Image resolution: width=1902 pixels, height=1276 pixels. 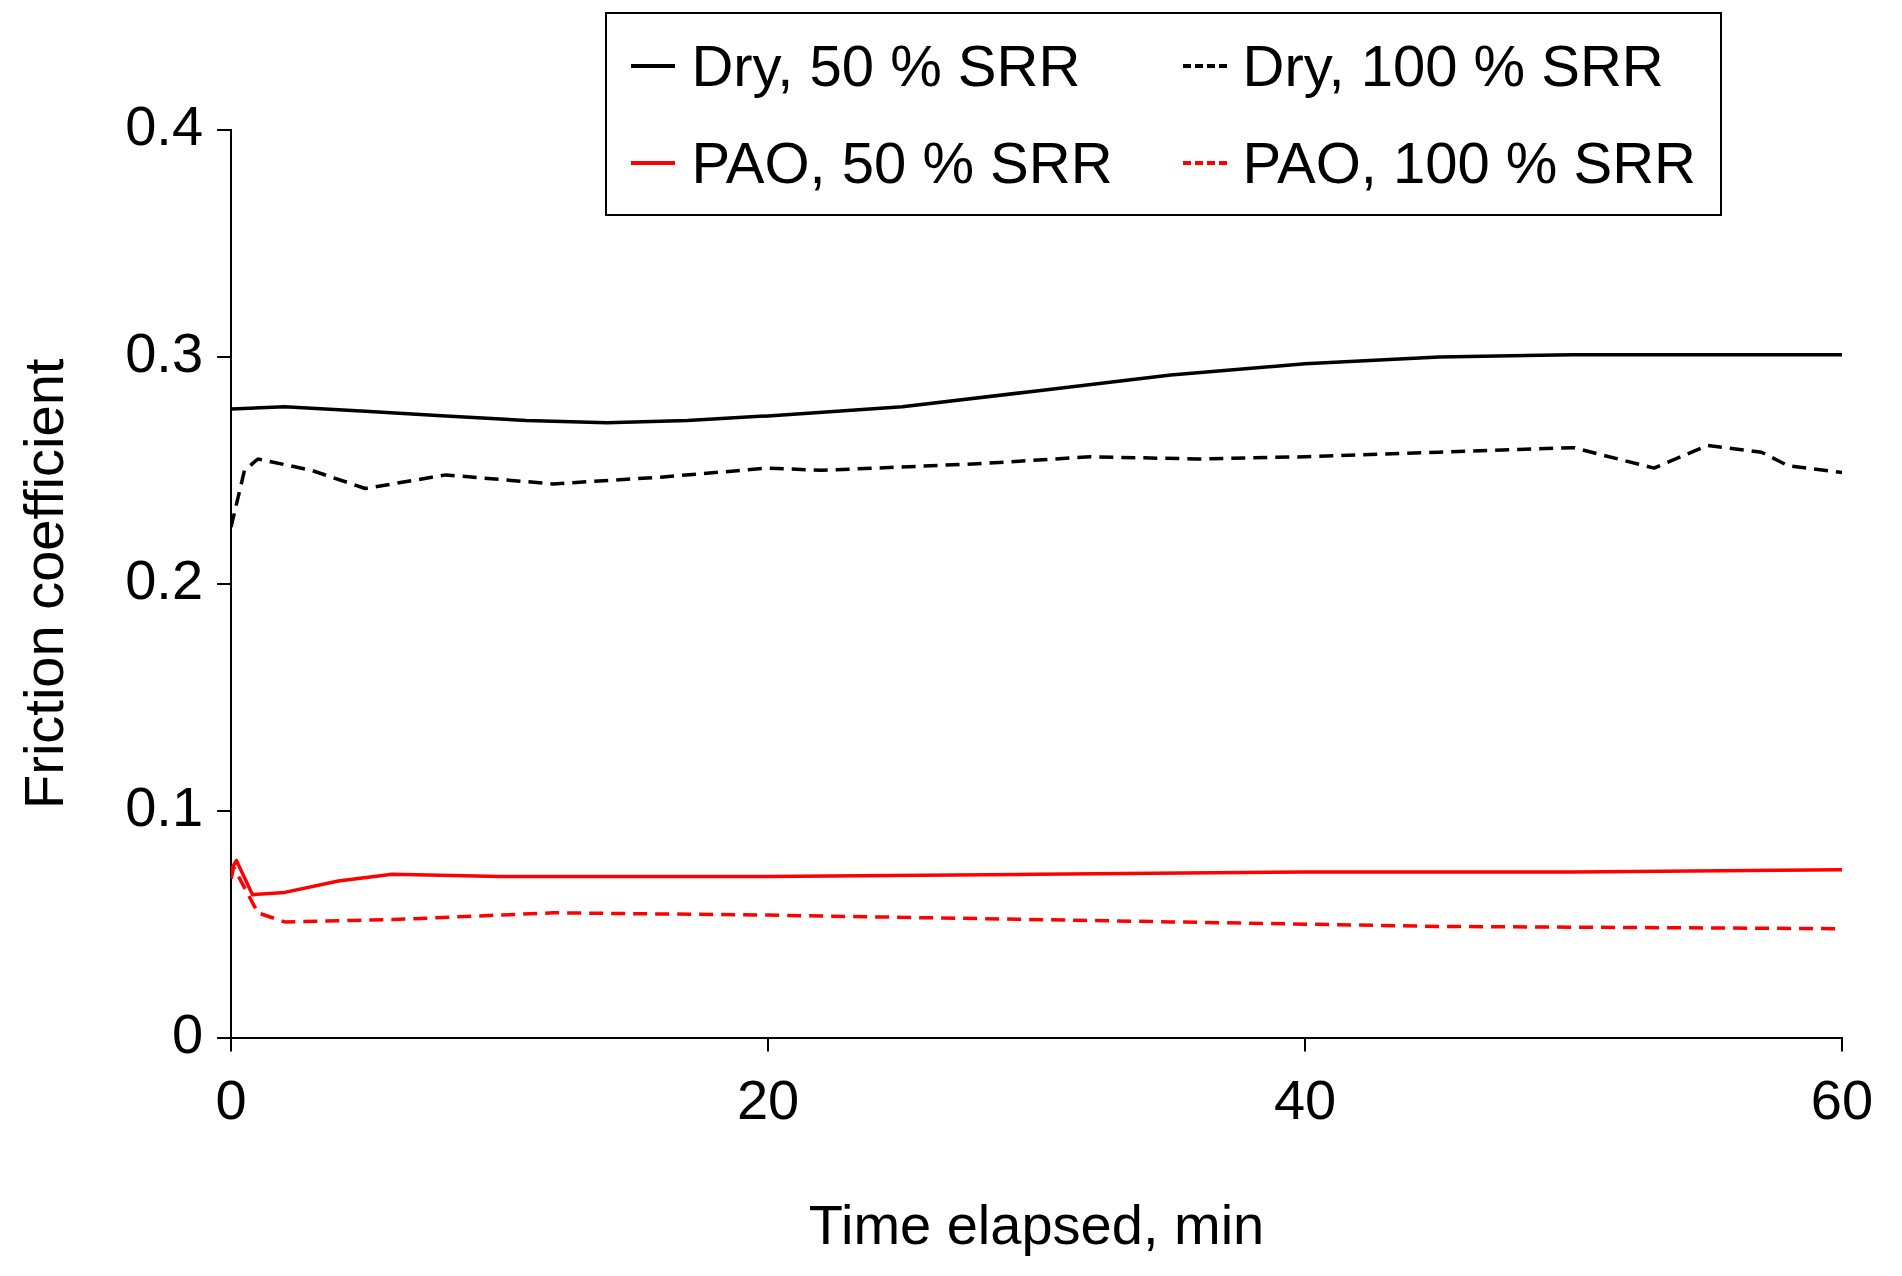 What do you see at coordinates (1842, 1099) in the screenshot?
I see `x-tick-label: 60` at bounding box center [1842, 1099].